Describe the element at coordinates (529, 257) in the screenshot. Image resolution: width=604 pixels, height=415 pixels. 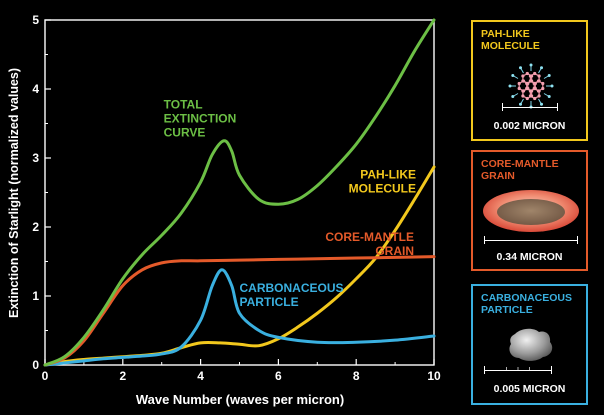
I see `scale-label: 0.34 MICRON` at that location.